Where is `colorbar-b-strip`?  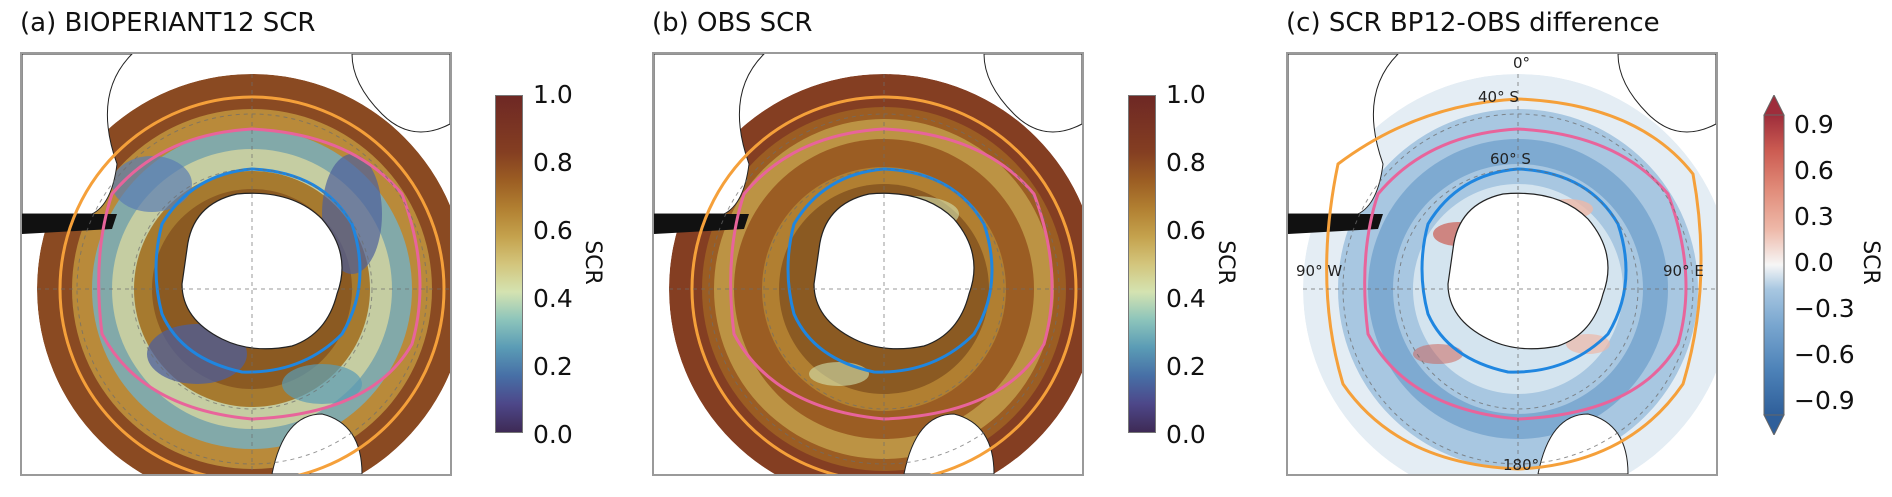 colorbar-b-strip is located at coordinates (1142, 264).